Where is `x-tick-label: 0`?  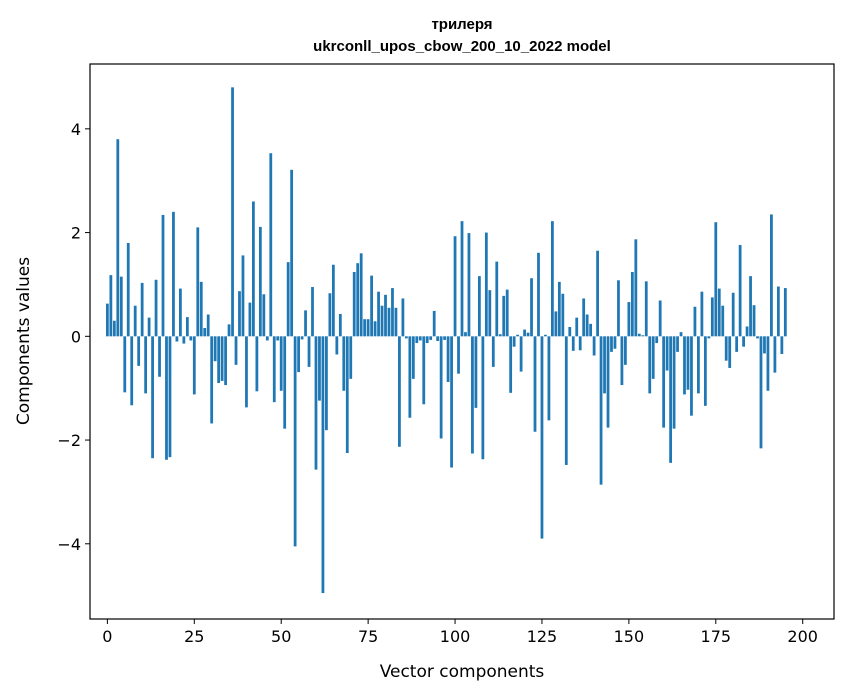 x-tick-label: 0 is located at coordinates (107, 636).